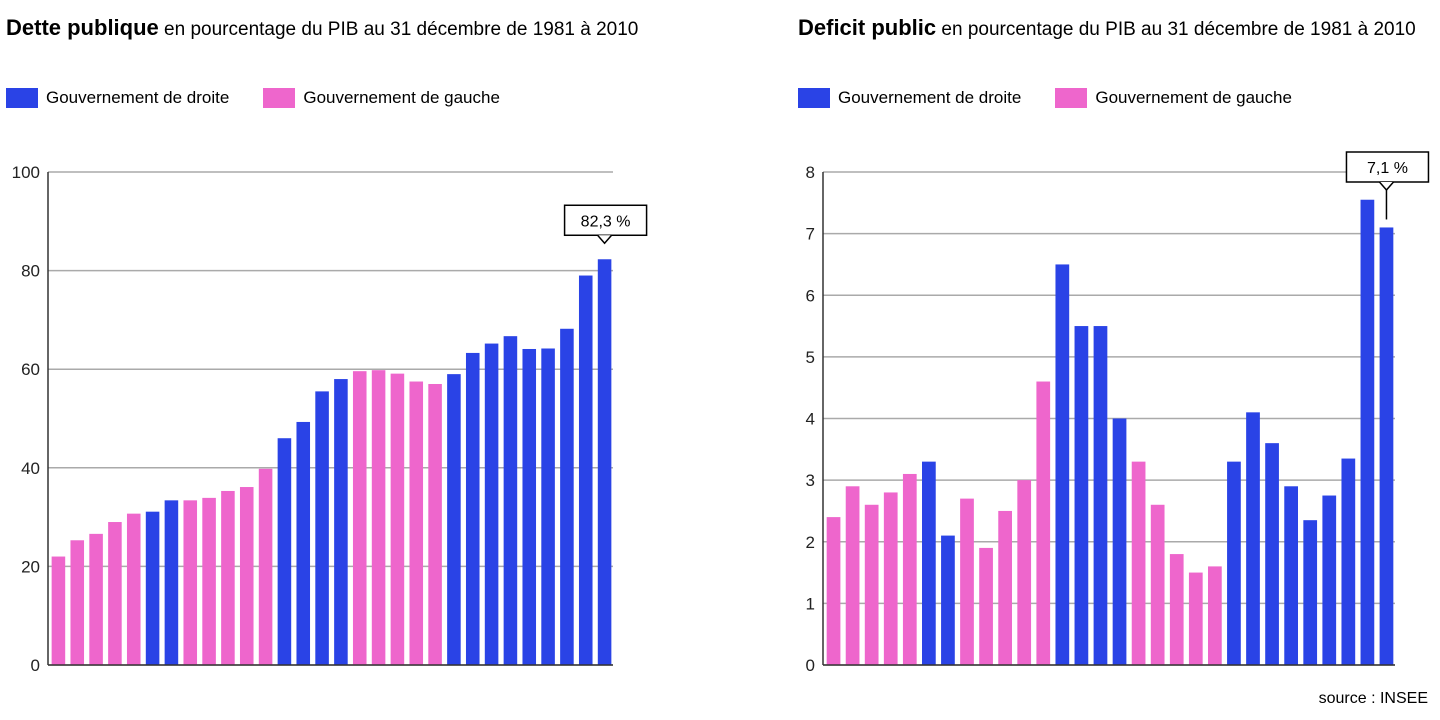 The height and width of the screenshot is (720, 1440). I want to click on y-tick-label: 20, so click(30, 566).